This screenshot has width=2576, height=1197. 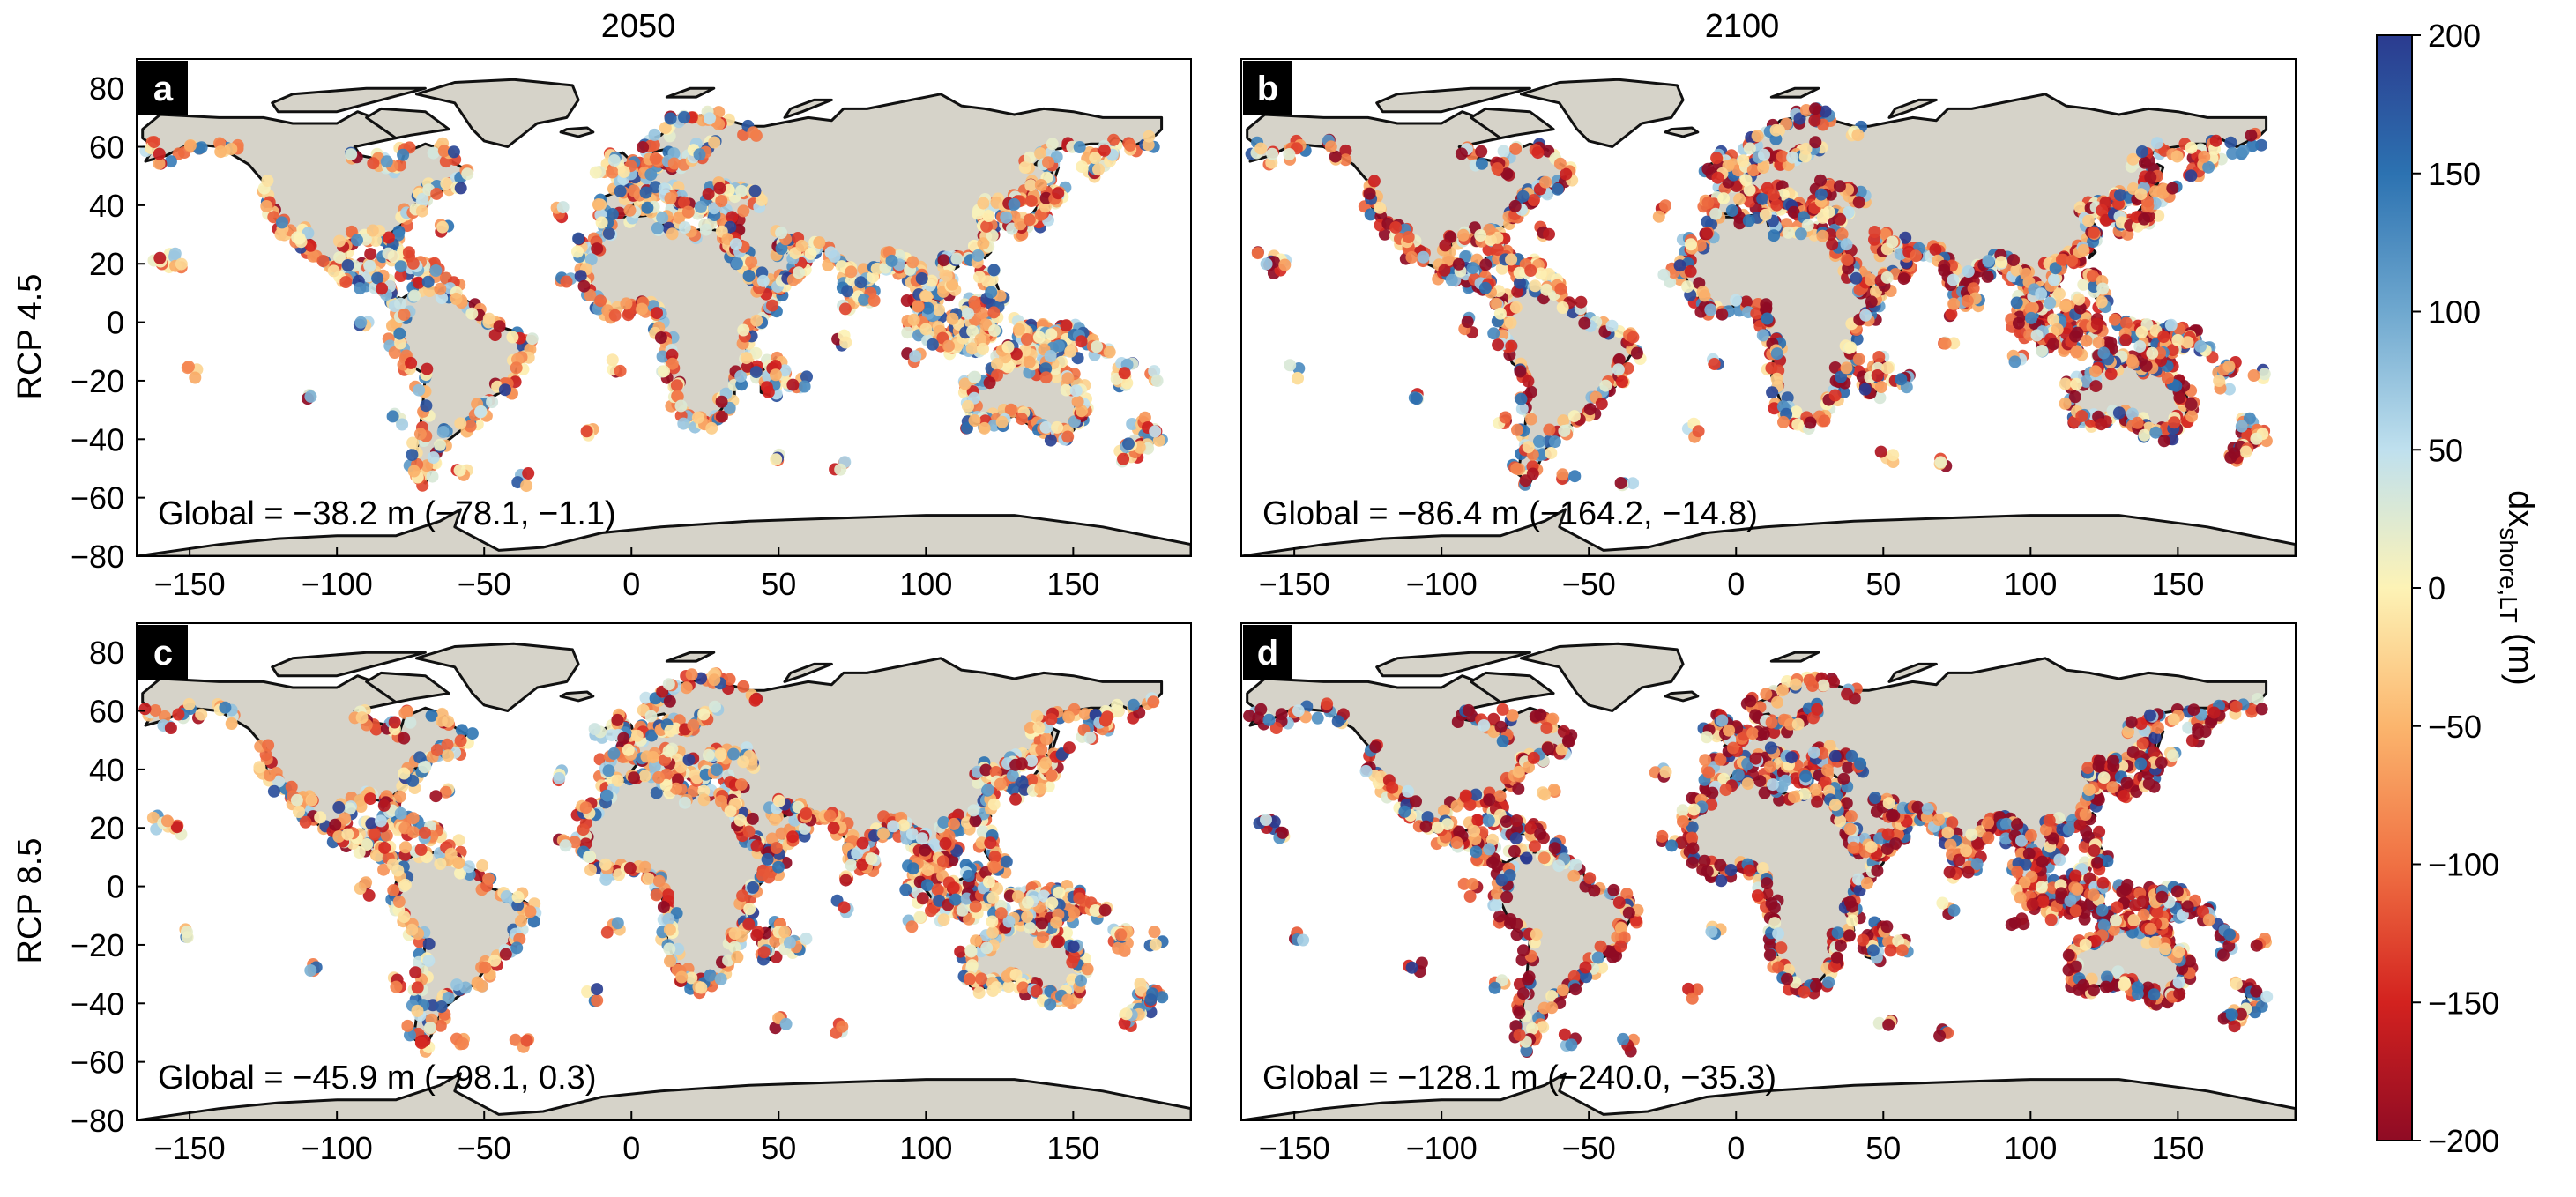 I want to click on x-tick-label: 0, so click(x=631, y=584).